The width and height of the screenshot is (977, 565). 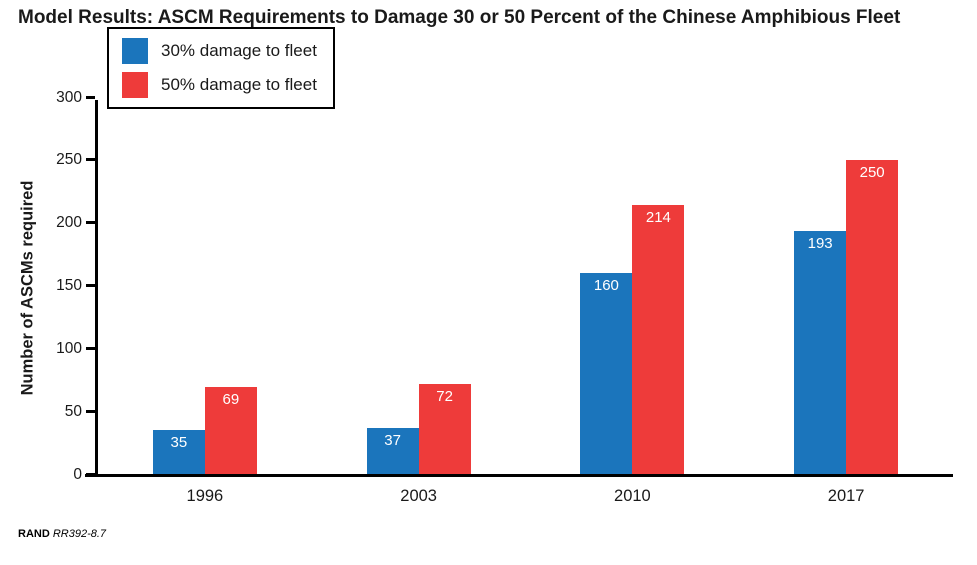 I want to click on y-axis-tick-label: 50, so click(x=73, y=411).